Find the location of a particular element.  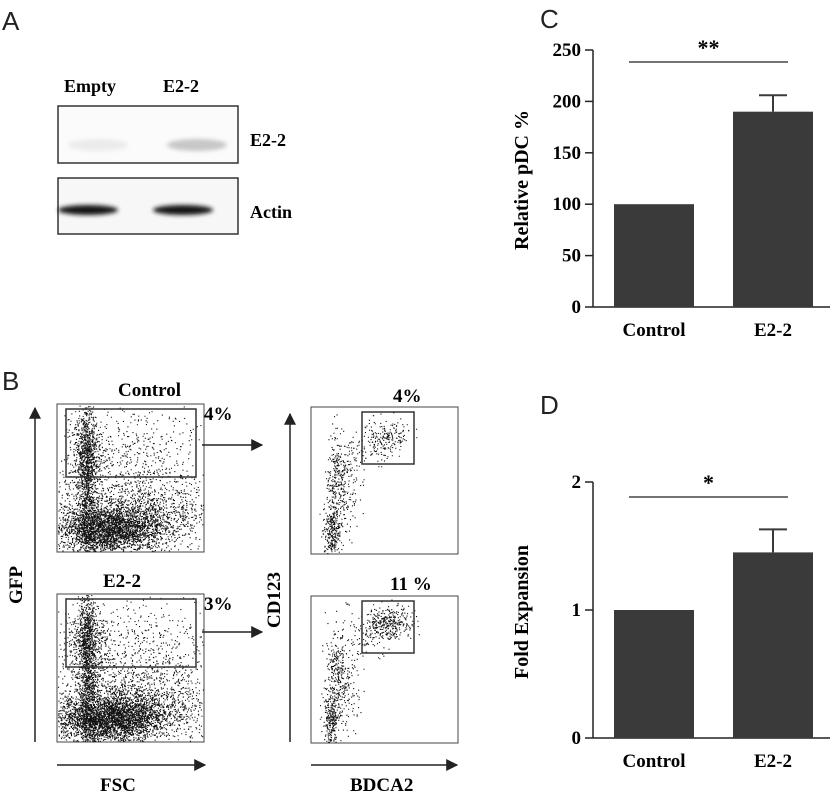

pdc-gate-percent-control: 4% is located at coordinates (407, 396).